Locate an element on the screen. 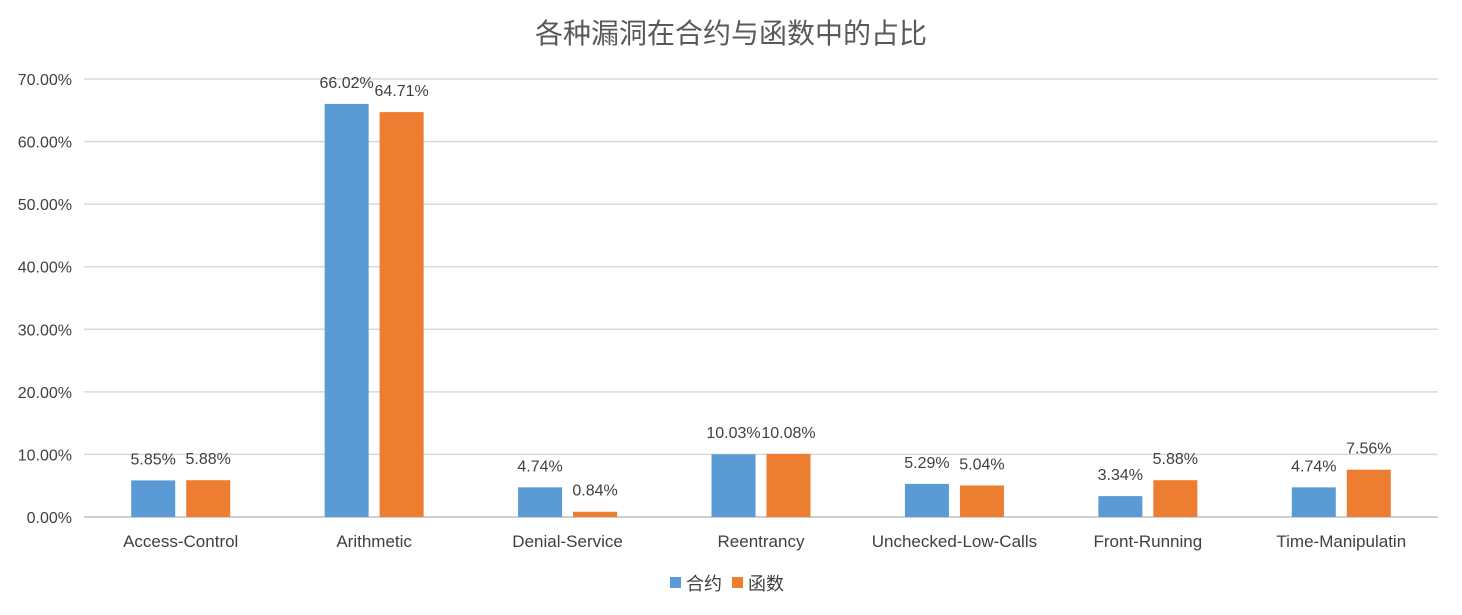  category-label: Reentrancy is located at coordinates (761, 541).